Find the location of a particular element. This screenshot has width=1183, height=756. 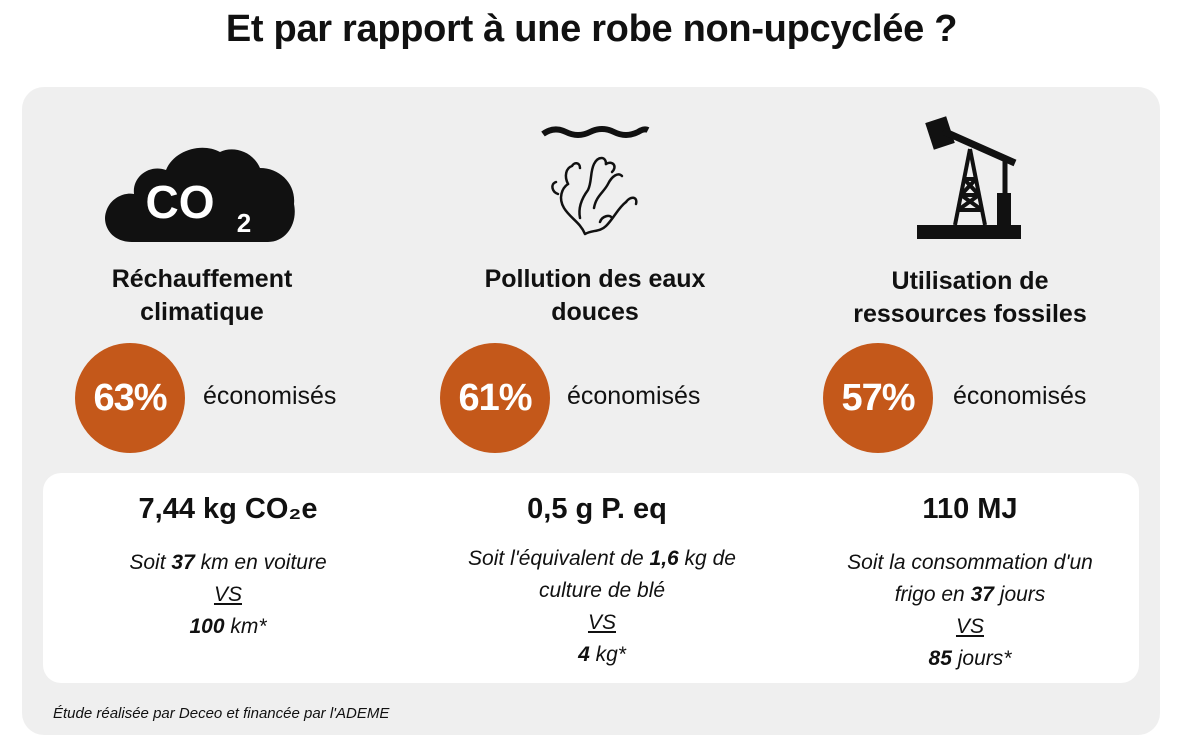

desc-climate: Soit 37 km en voiture VS 100 km* is located at coordinates (228, 594).